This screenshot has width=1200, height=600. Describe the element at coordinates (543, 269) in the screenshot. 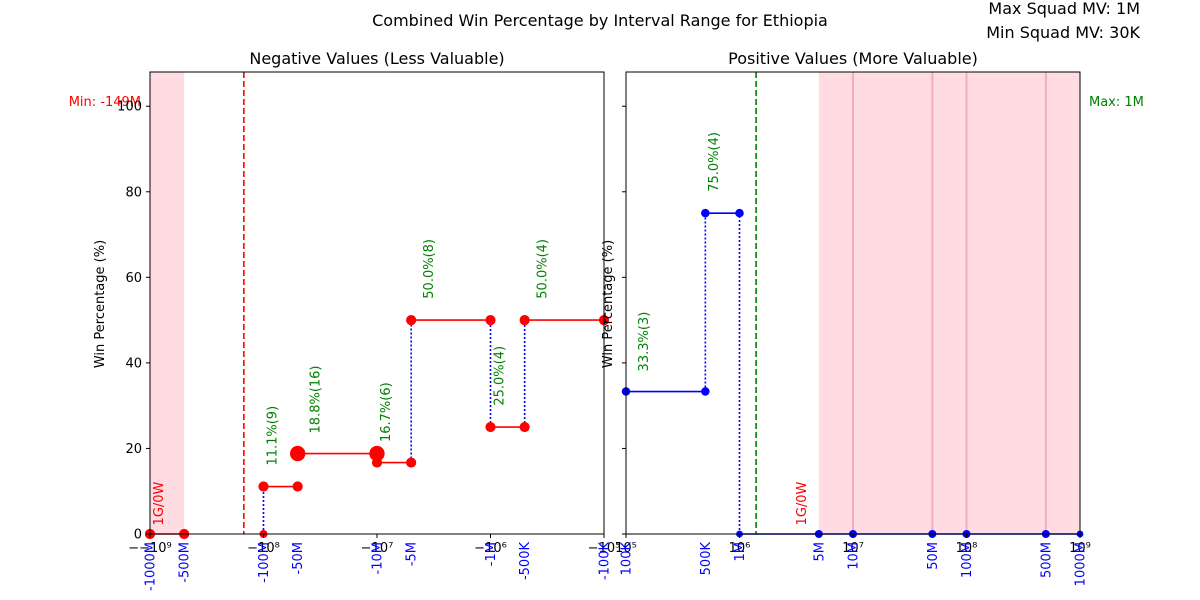

I see `data-label: 50.0%(4)` at that location.